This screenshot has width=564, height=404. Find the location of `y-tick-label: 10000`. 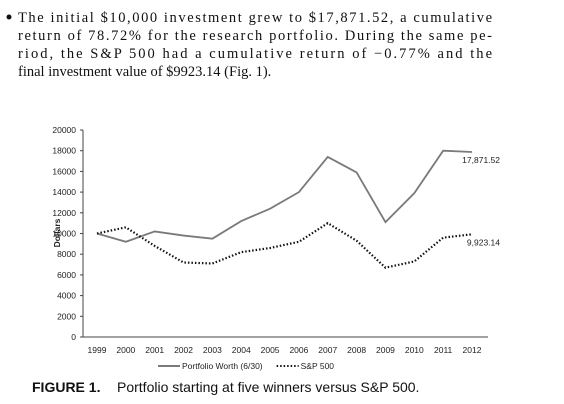

y-tick-label: 10000 is located at coordinates (64, 234).